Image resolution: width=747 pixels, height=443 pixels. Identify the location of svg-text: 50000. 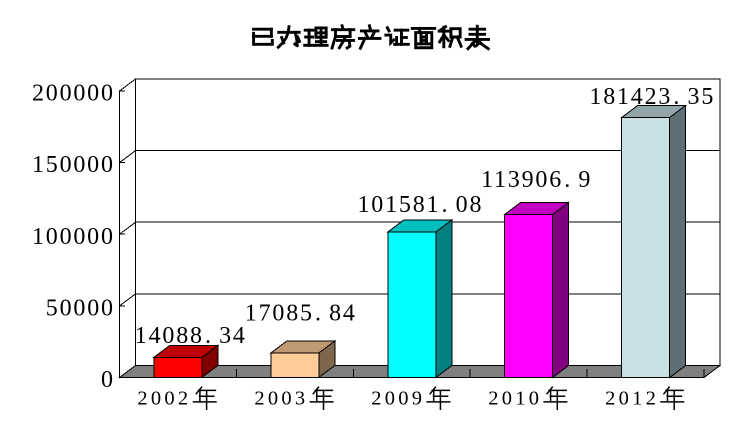
(80, 308).